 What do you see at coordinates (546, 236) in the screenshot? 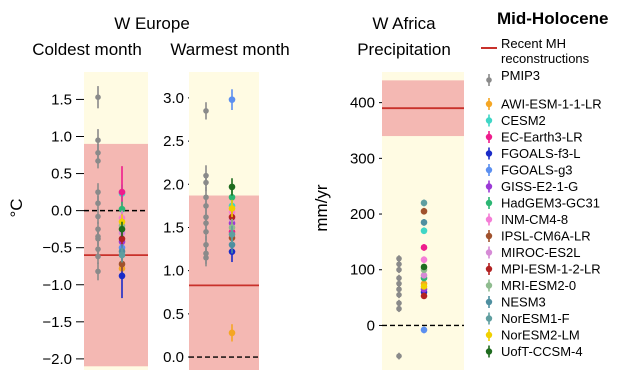
I see `legend-label: IPSL-CM6A-LR` at bounding box center [546, 236].